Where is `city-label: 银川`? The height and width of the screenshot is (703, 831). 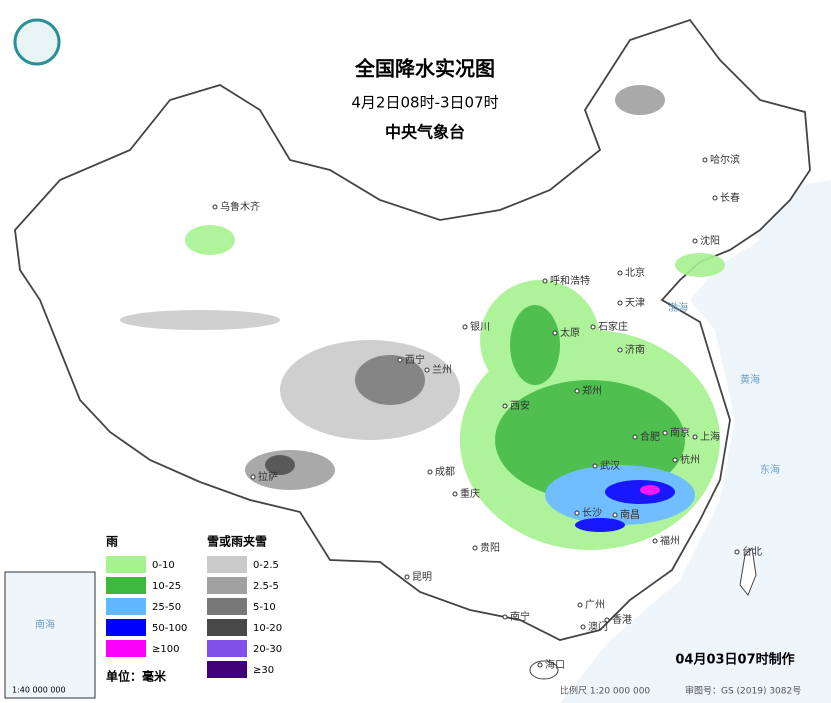
city-label: 银川 is located at coordinates (480, 326).